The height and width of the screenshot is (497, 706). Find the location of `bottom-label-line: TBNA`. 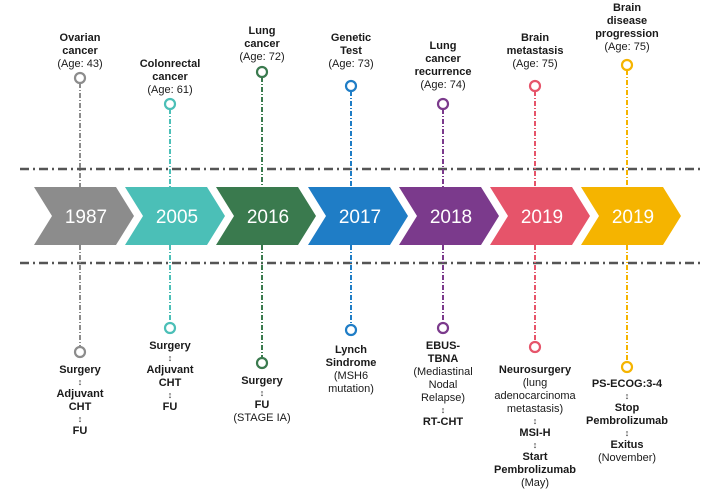

bottom-label-line: TBNA is located at coordinates (443, 359).